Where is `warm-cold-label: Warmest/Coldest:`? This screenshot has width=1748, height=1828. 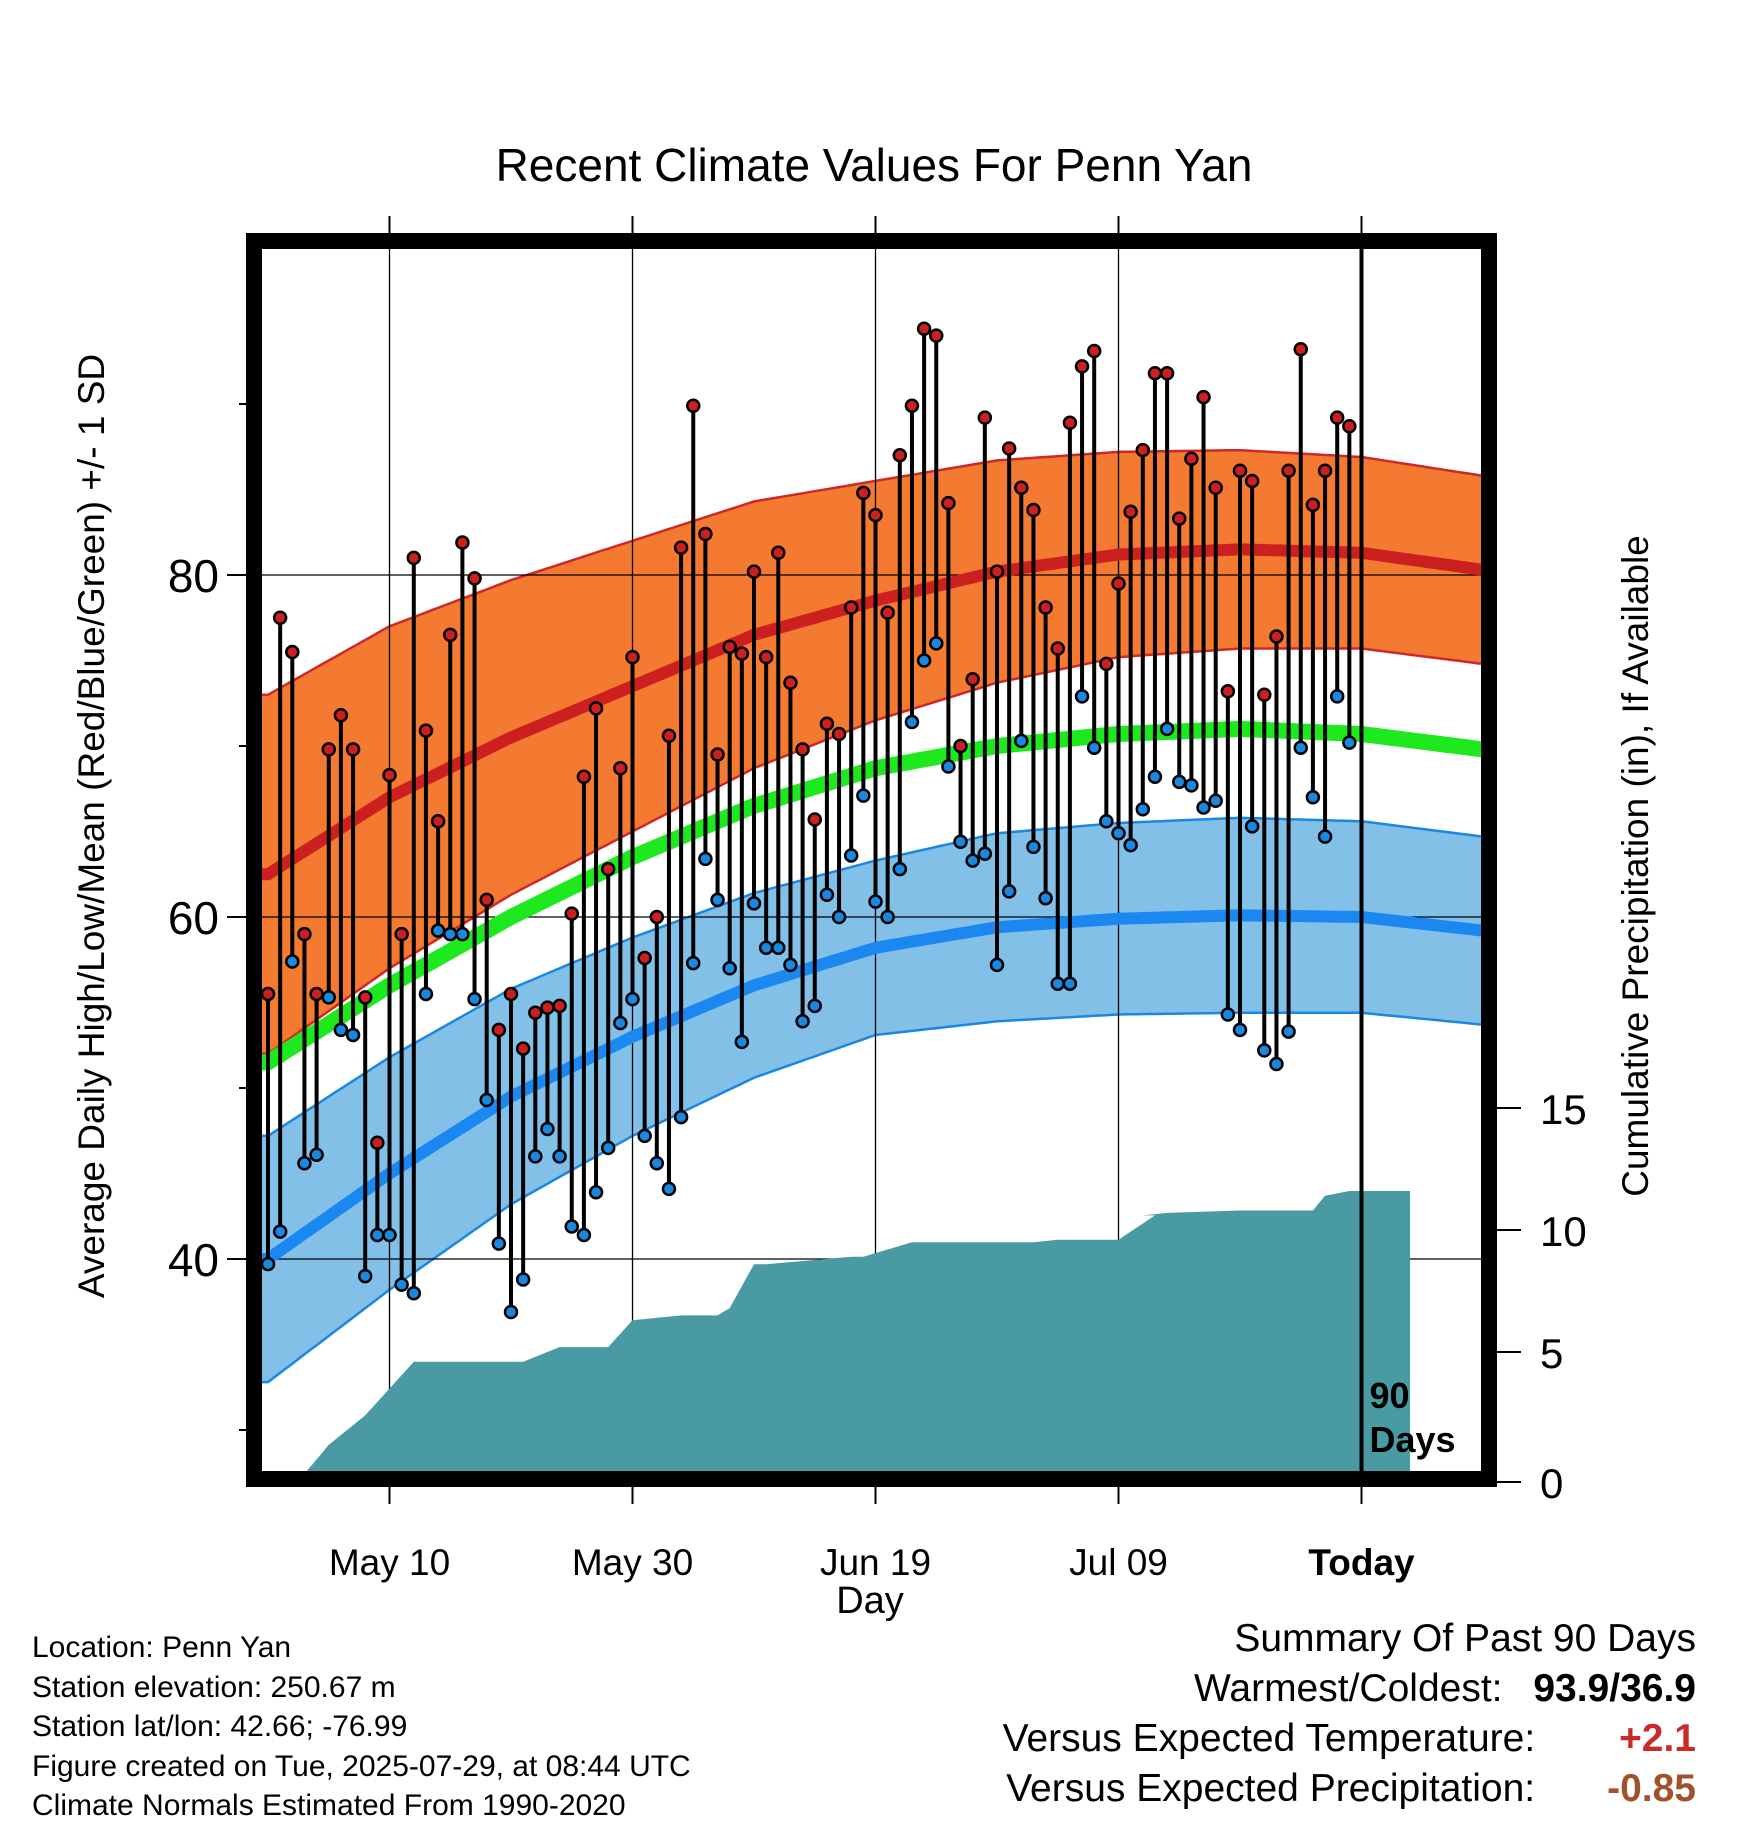 warm-cold-label: Warmest/Coldest: is located at coordinates (1348, 1688).